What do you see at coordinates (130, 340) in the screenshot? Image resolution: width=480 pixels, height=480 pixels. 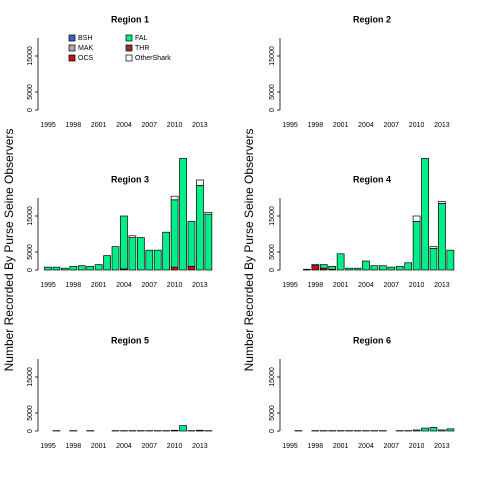 I see `panel-title: Region 5` at bounding box center [130, 340].